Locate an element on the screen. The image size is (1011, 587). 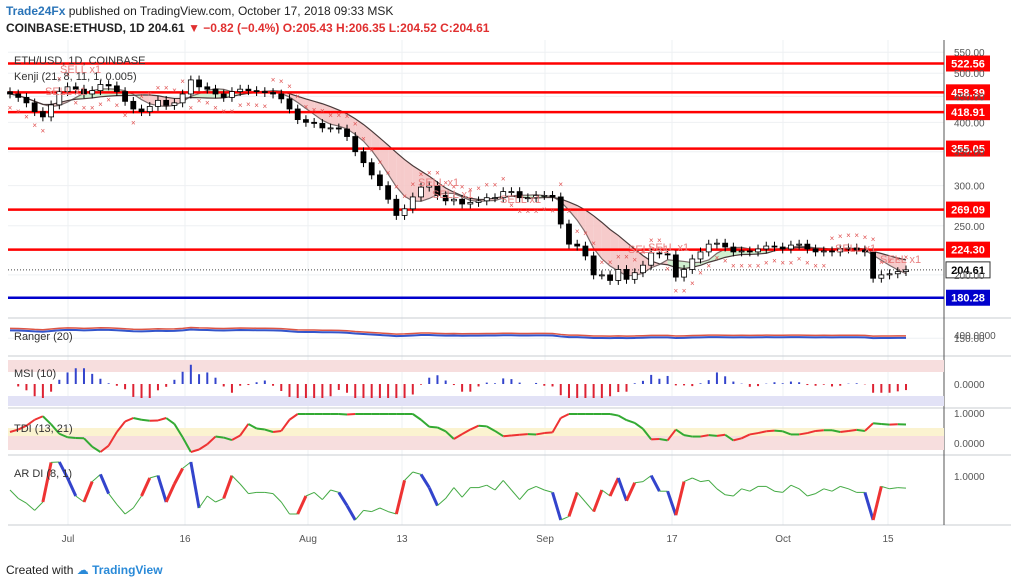
level-price-label: 224.30 is located at coordinates (968, 251).